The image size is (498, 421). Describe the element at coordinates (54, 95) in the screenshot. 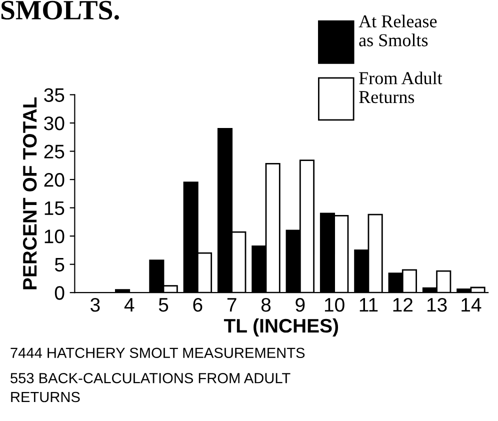

I see `y-tick-label: 35` at that location.